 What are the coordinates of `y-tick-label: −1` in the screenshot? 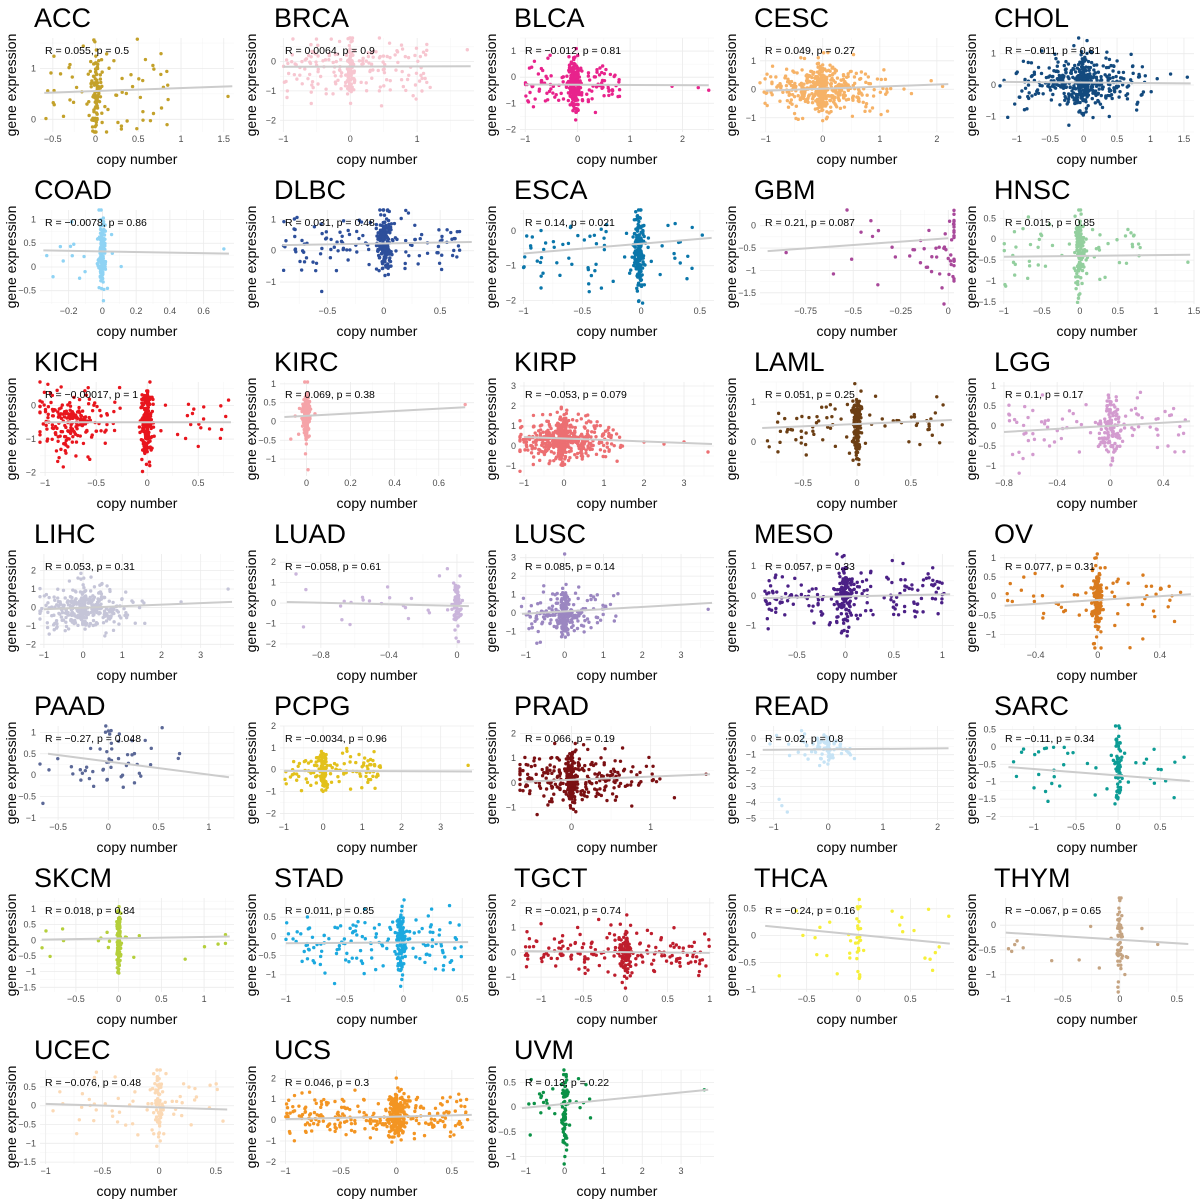 It's located at (991, 466).